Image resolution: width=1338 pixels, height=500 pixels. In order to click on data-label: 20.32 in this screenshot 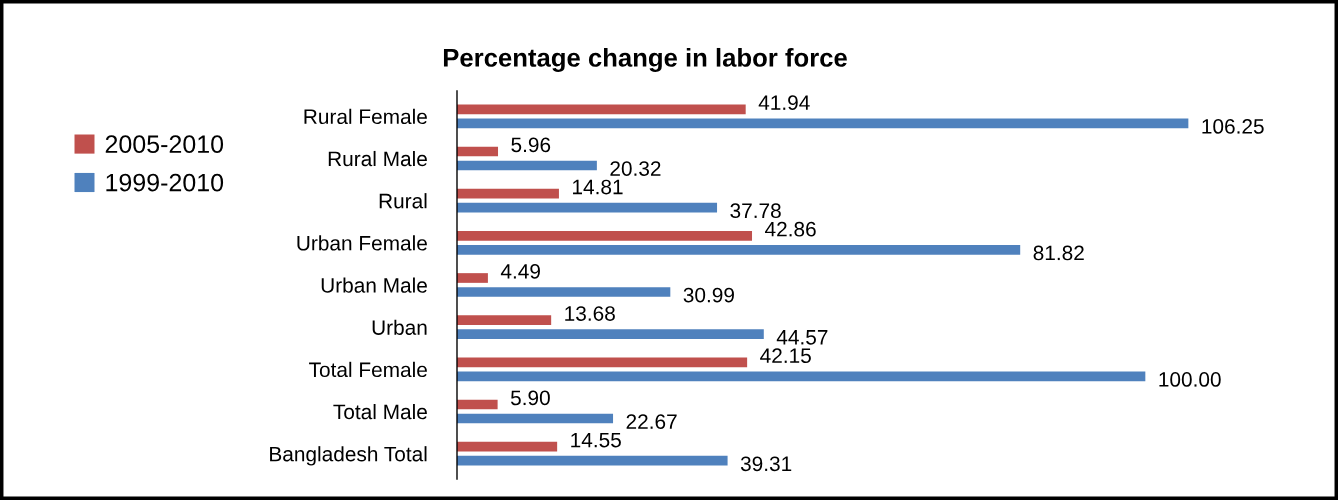, I will do `click(635, 168)`.